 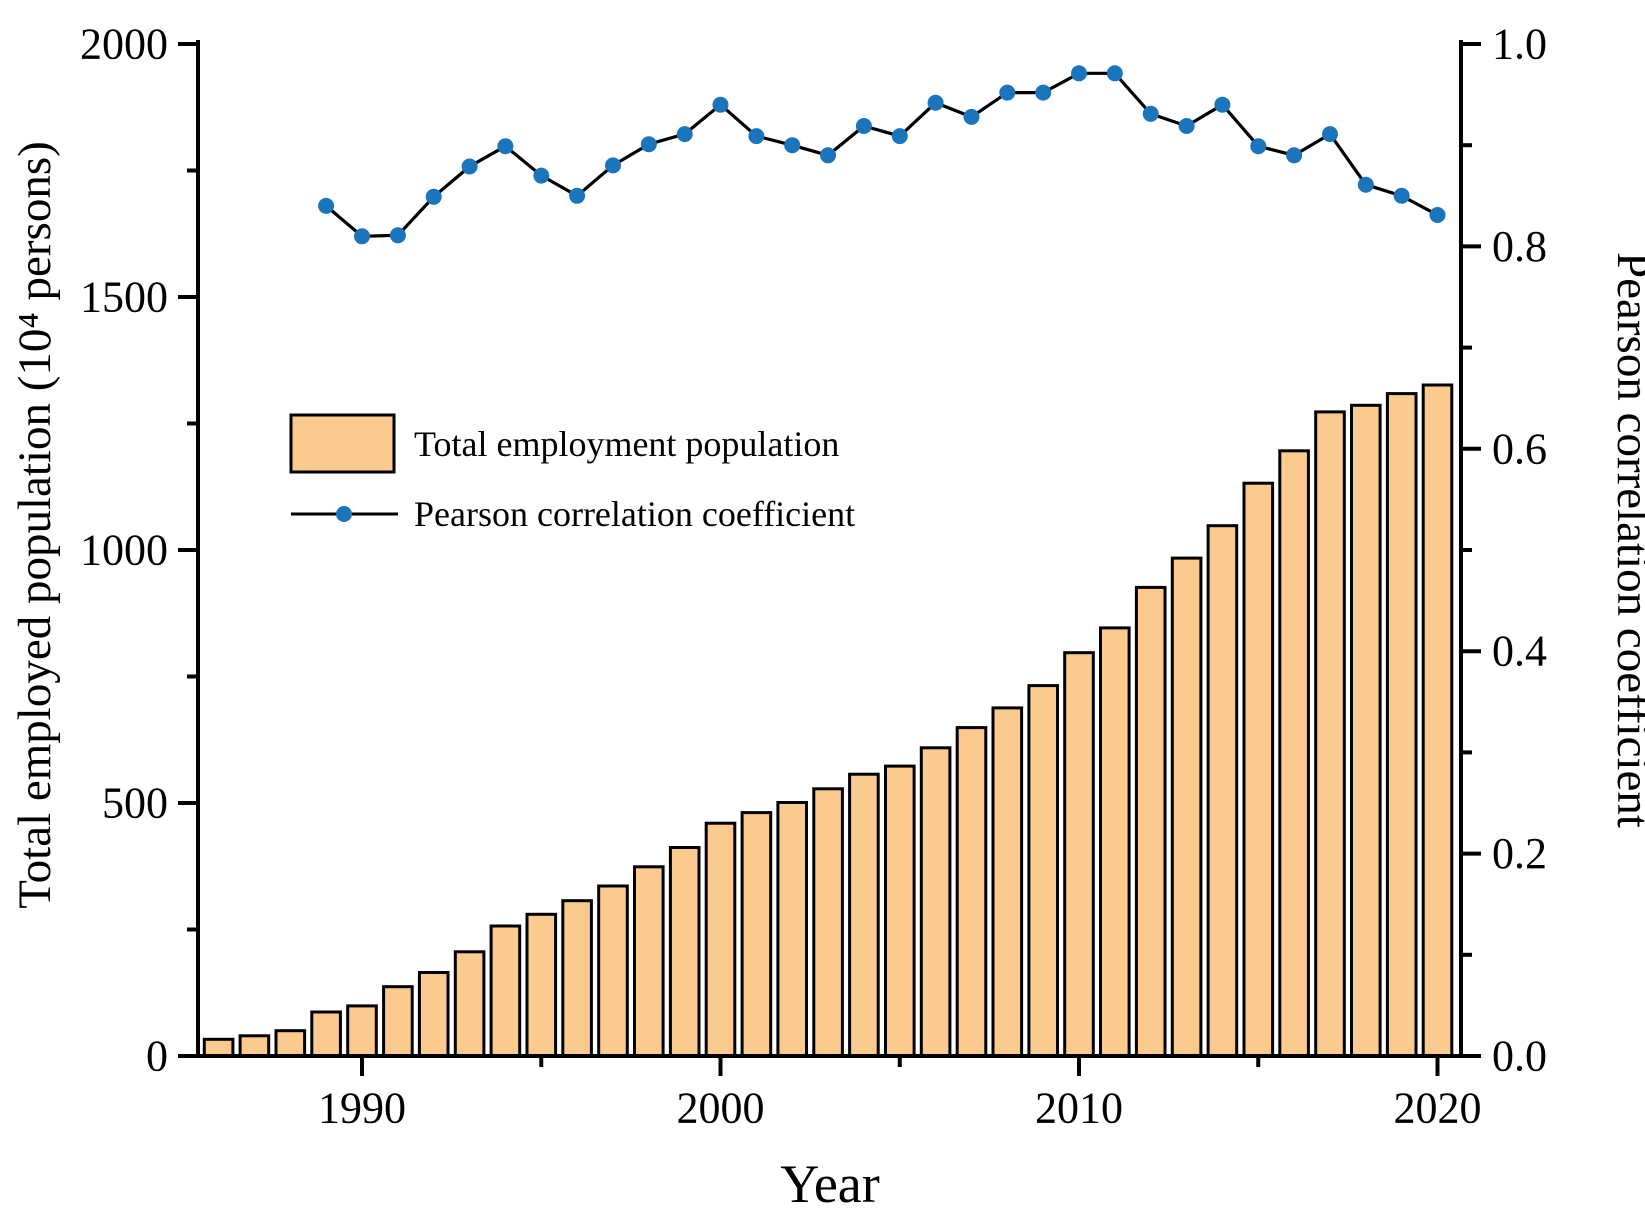 What do you see at coordinates (1258, 769) in the screenshot?
I see `bar-2015` at bounding box center [1258, 769].